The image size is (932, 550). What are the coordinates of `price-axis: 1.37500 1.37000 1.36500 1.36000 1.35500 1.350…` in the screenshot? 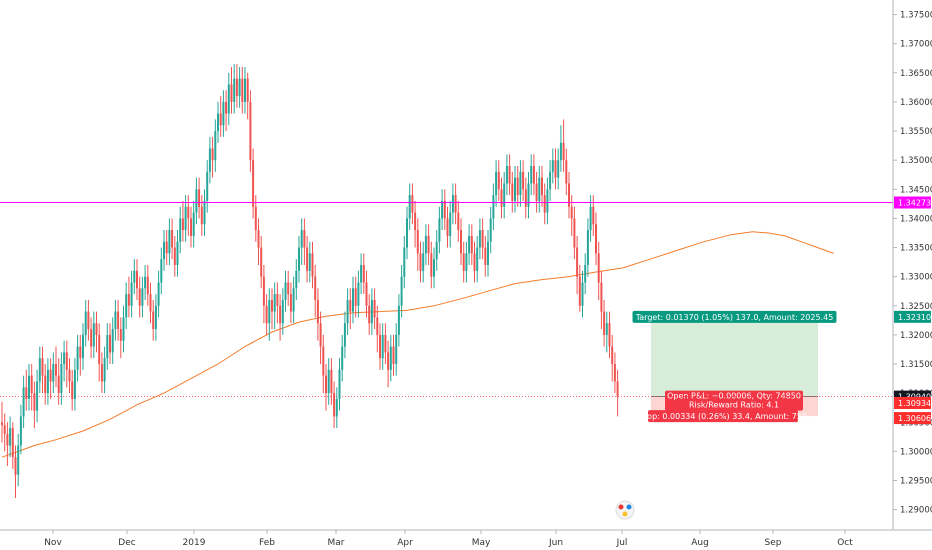 It's located at (912, 265).